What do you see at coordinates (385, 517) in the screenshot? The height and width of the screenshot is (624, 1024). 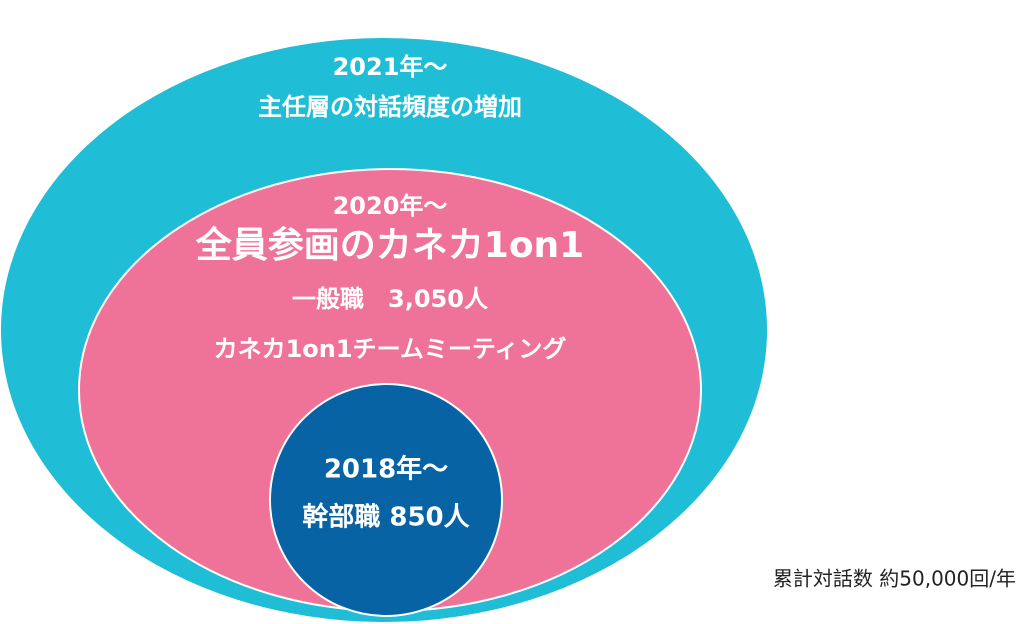 I see `inner-members: 幹部職 850人` at bounding box center [385, 517].